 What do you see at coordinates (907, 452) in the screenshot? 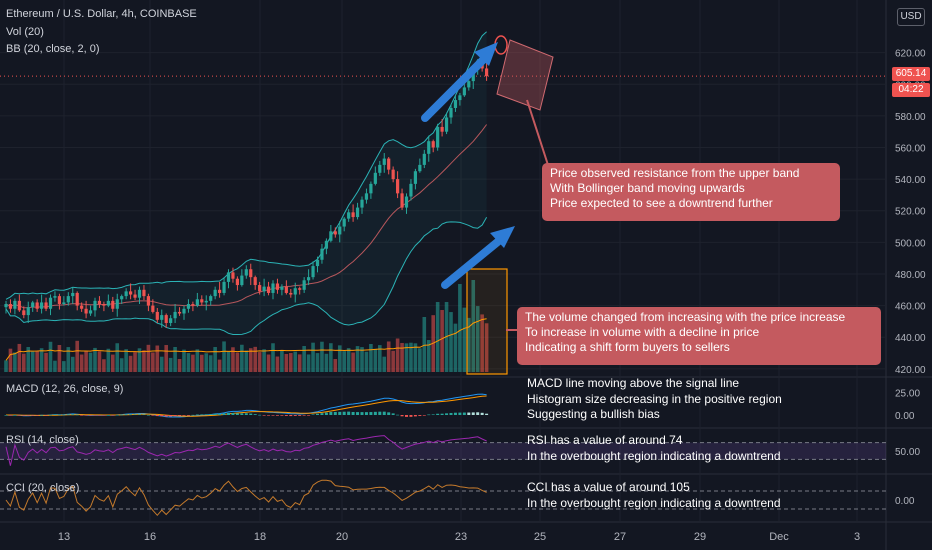
I see `rsi-tick-label: 50.00` at bounding box center [907, 452].